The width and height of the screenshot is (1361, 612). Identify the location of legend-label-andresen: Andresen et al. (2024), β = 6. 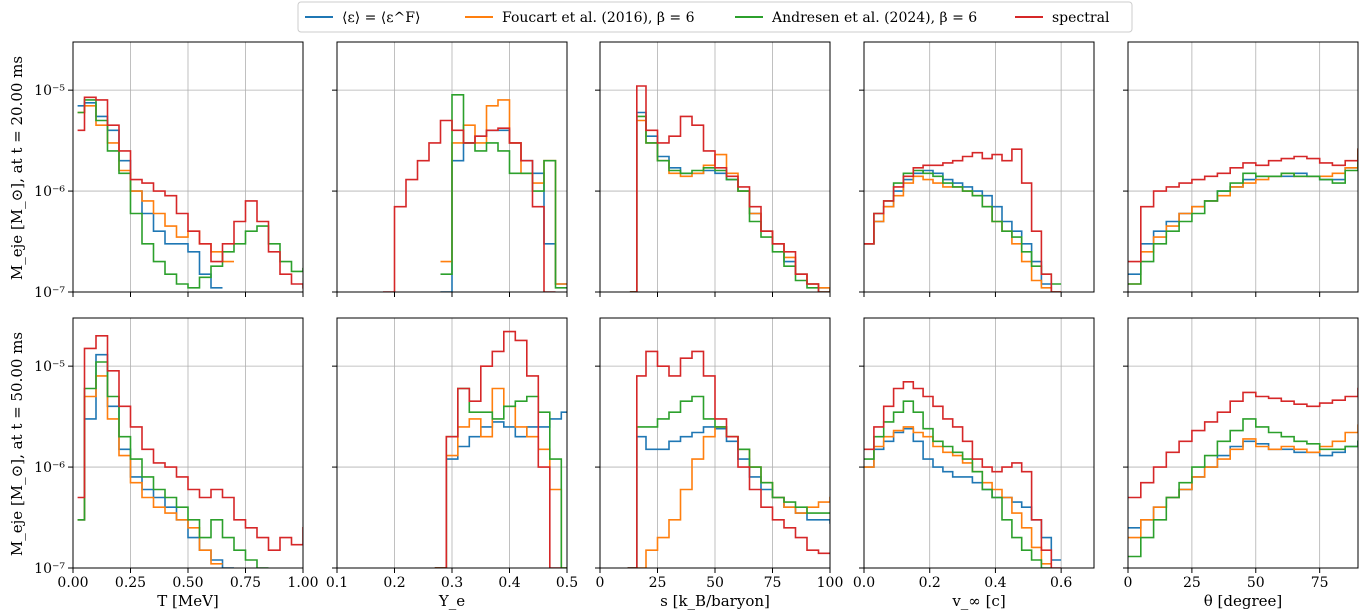
(874, 18).